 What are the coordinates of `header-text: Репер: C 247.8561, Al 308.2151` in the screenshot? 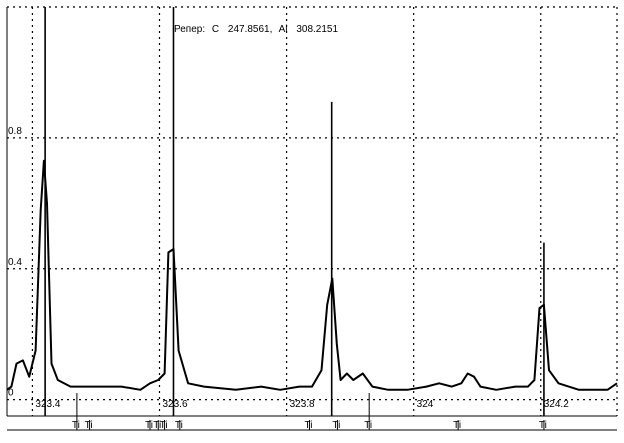 It's located at (256, 29).